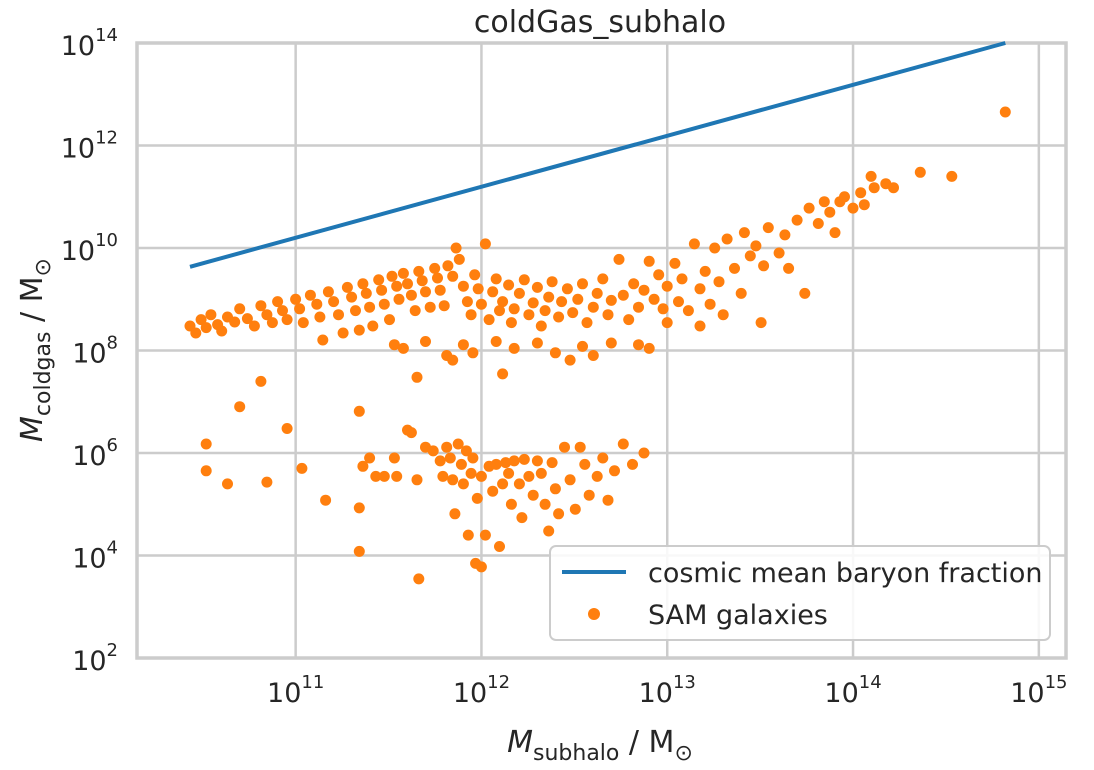 The width and height of the screenshot is (1094, 770). What do you see at coordinates (112, 548) in the screenshot?
I see `y-tick-exponent: 4` at bounding box center [112, 548].